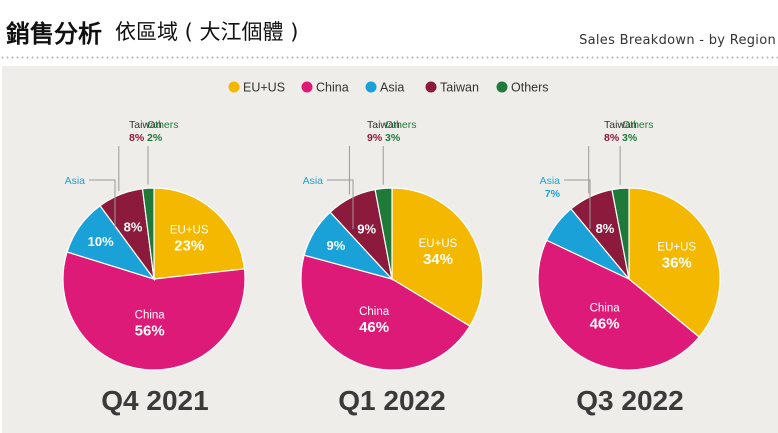  Describe the element at coordinates (553, 194) in the screenshot. I see `slice-callout-value-asia: 7%` at that location.